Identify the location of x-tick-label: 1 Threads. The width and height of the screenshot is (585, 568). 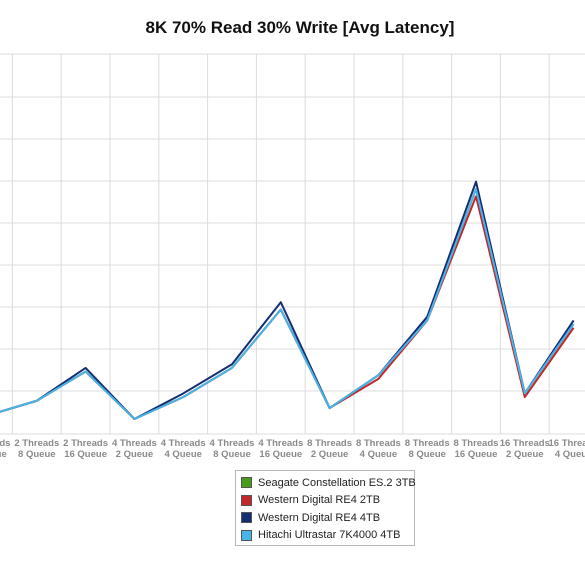
(5, 443).